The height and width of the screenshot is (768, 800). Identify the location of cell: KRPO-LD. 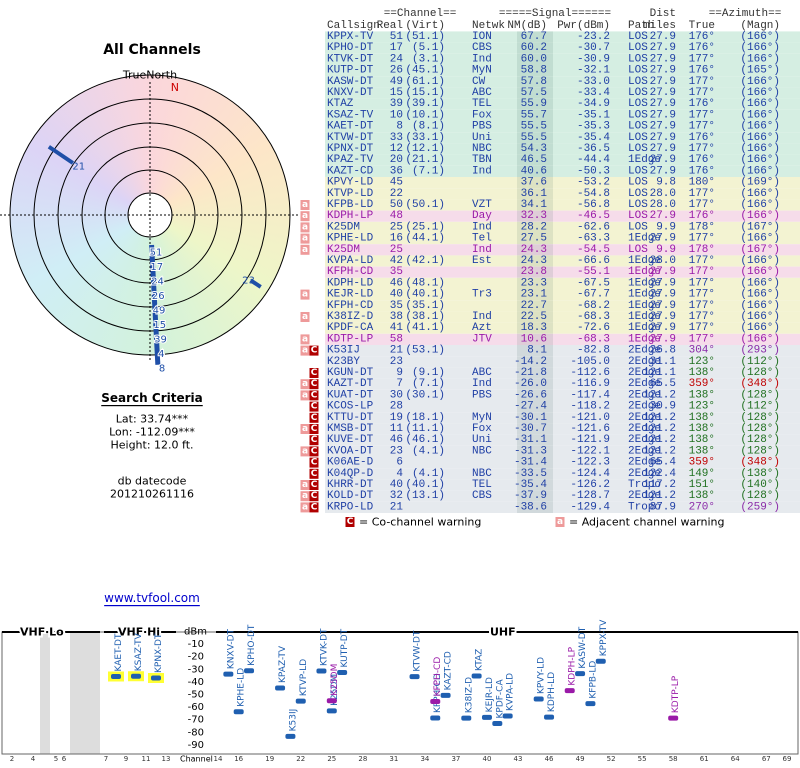
(350, 507).